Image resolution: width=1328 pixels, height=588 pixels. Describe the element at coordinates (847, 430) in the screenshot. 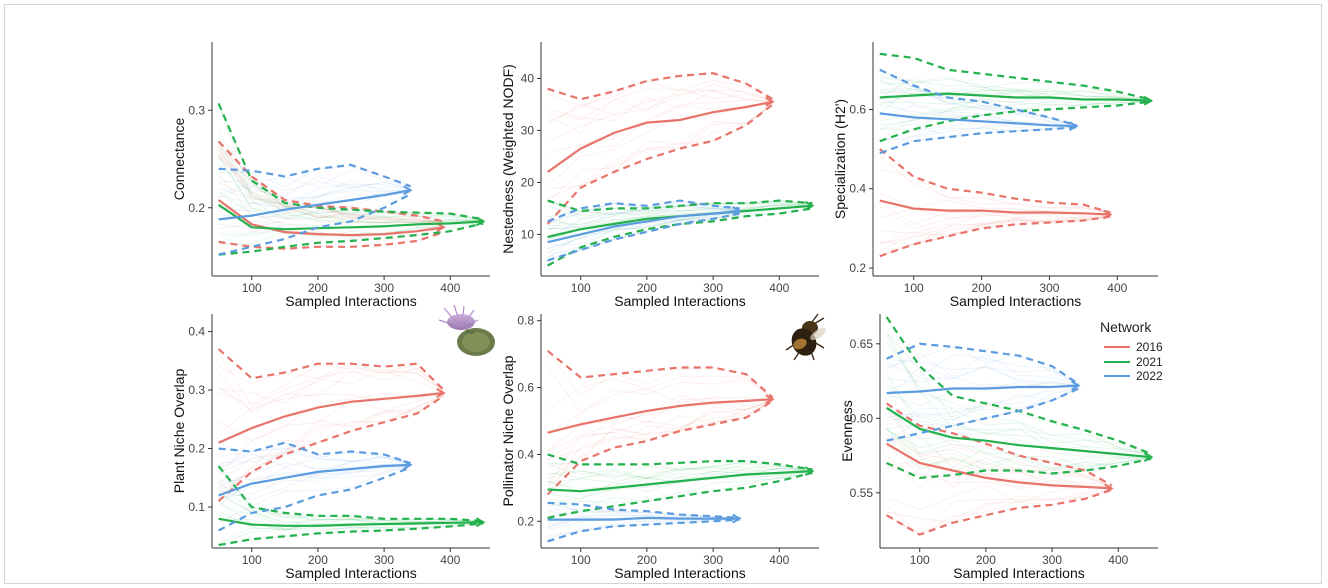

I see `y-axis-label: Evenness` at that location.